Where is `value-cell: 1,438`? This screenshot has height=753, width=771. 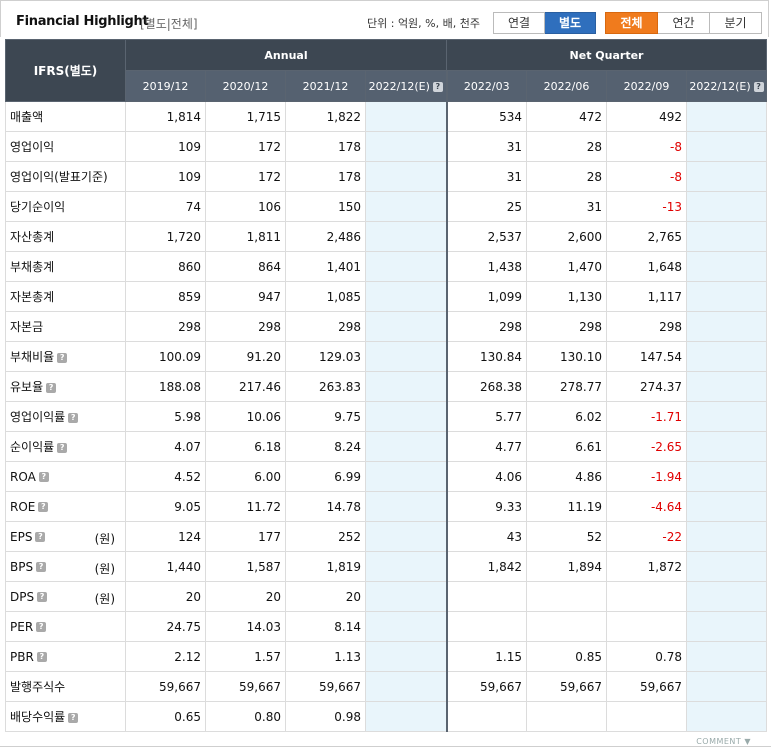 value-cell: 1,438 is located at coordinates (486, 266).